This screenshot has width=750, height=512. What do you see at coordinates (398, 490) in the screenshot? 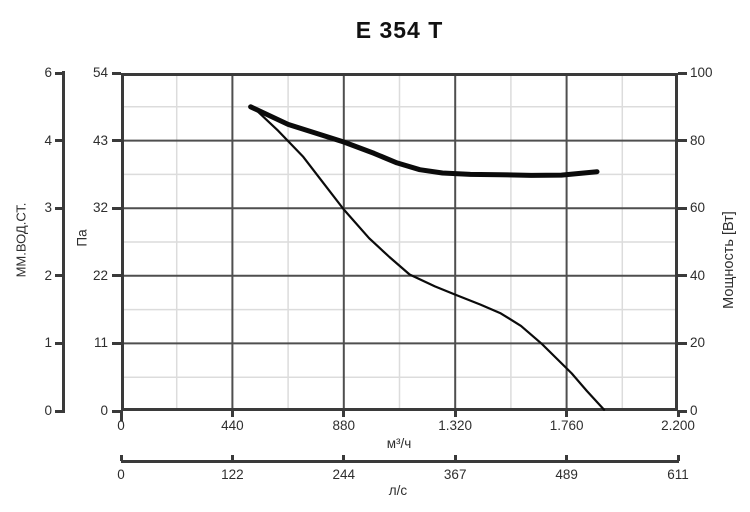
I see `x2-axis-unit-label: л/с` at bounding box center [398, 490].